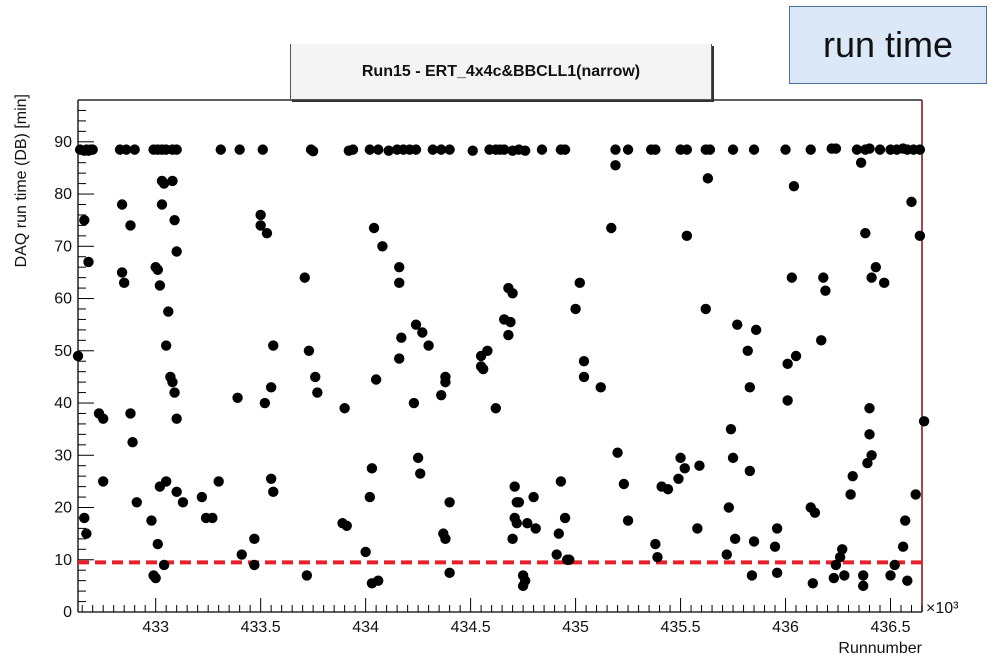  What do you see at coordinates (890, 627) in the screenshot?
I see `x-tick-label: 436.5` at bounding box center [890, 627].